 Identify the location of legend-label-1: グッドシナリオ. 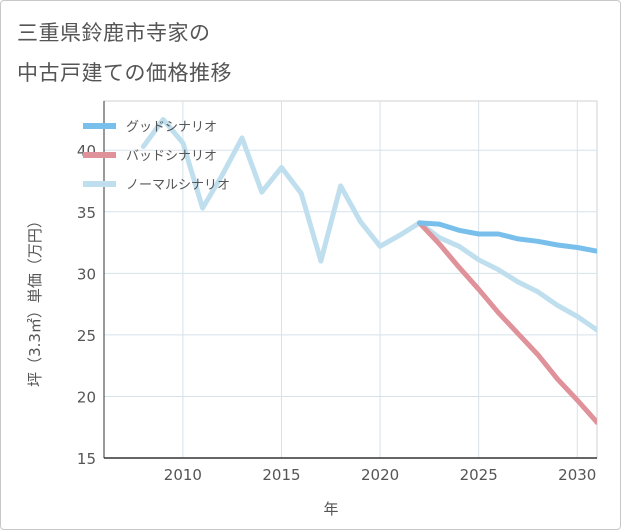
(171, 127).